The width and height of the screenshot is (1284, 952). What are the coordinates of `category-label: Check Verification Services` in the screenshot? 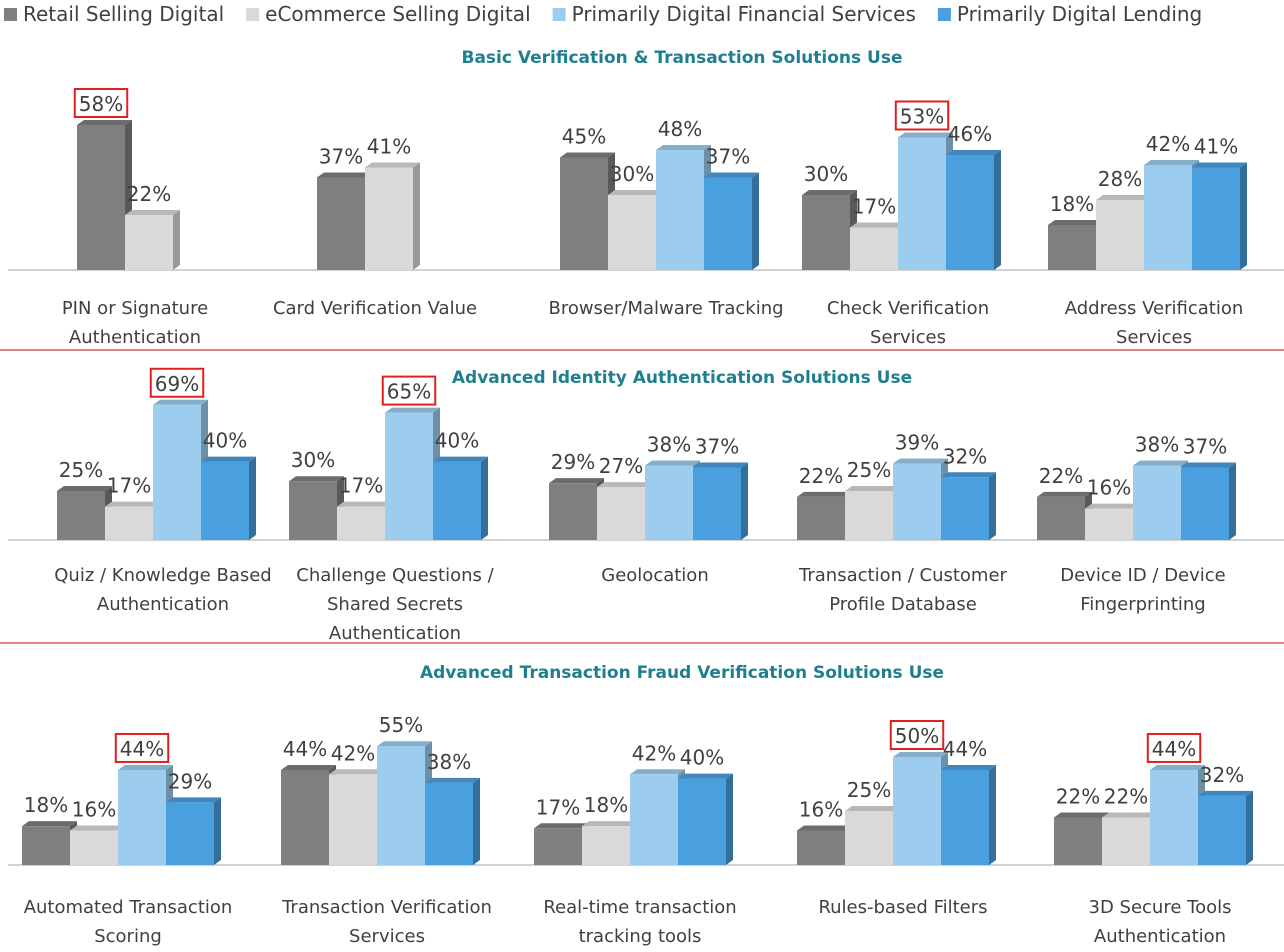 It's located at (908, 323).